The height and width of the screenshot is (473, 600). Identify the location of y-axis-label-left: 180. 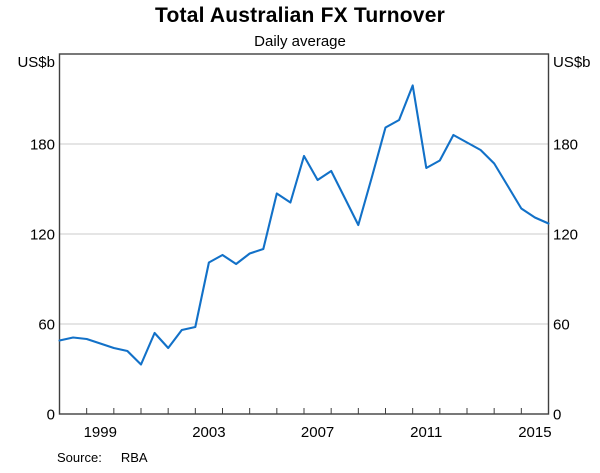
(42, 145).